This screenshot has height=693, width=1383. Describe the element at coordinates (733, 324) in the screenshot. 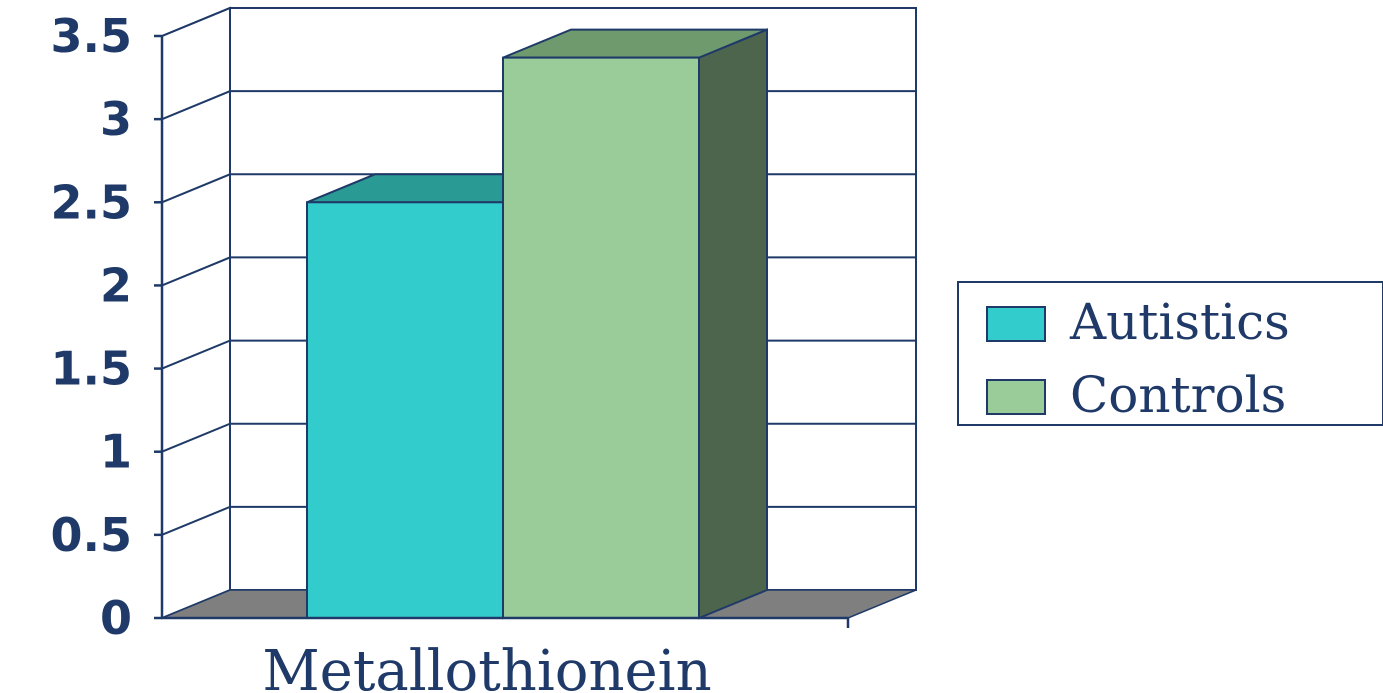

I see `bar-side-face` at that location.